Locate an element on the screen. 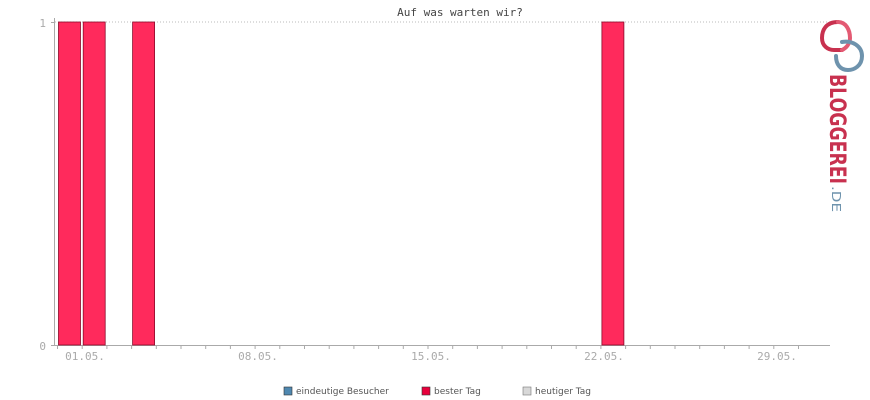 This screenshot has width=870, height=400. x-tick-label-0805: 08.05. is located at coordinates (258, 356).